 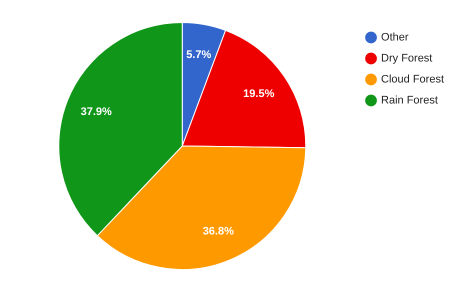 I want to click on legend-label: Other, so click(x=395, y=38).